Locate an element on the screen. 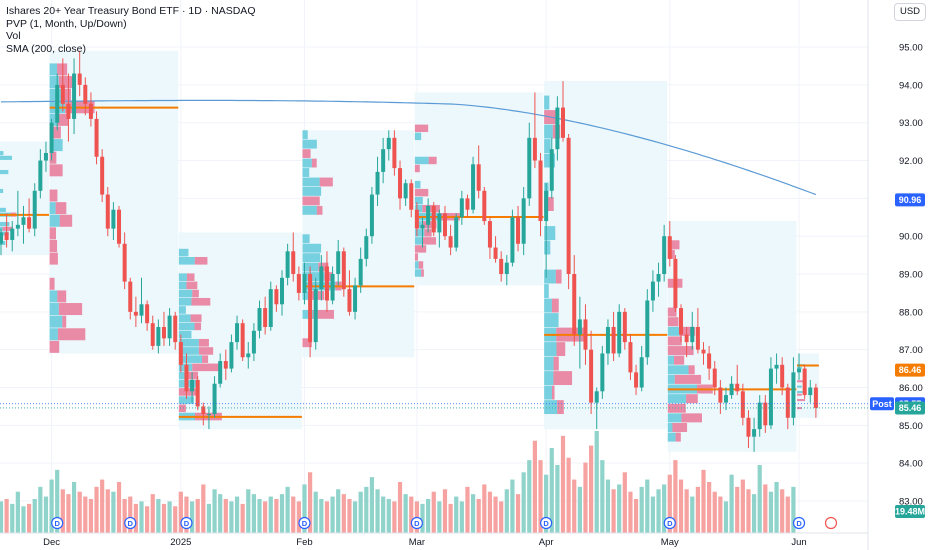 The height and width of the screenshot is (550, 932). currency-button: USD is located at coordinates (910, 12).